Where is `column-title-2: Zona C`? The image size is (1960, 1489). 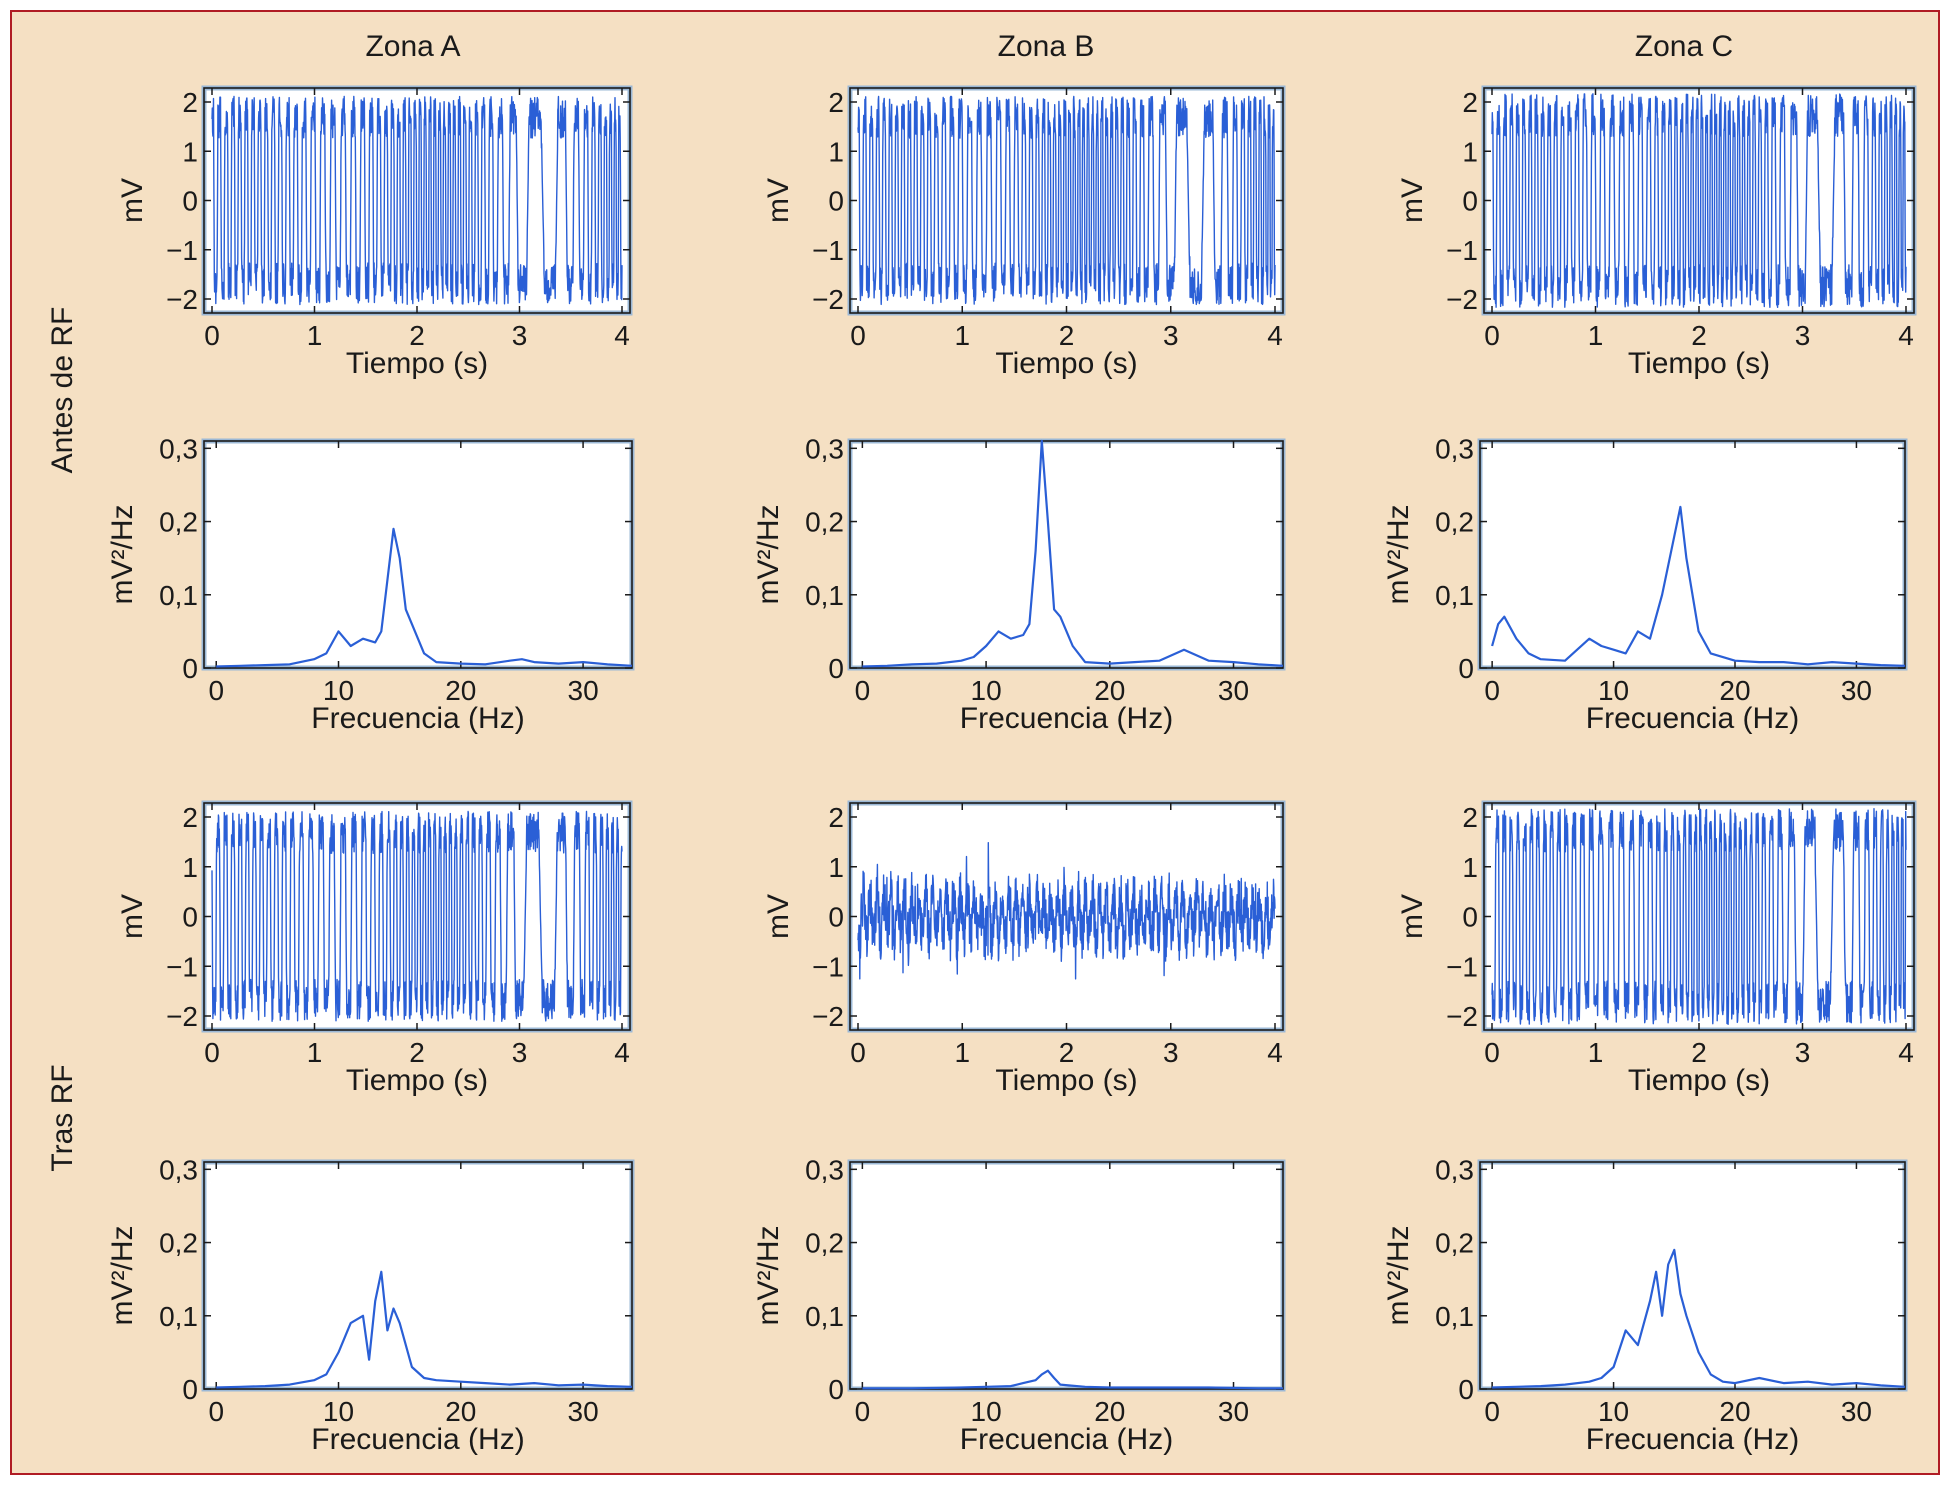
column-title-2: Zona C is located at coordinates (1684, 46).